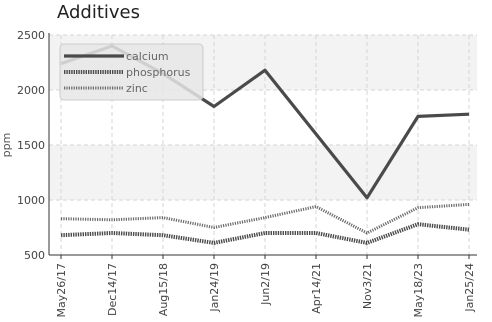 The height and width of the screenshot is (322, 492). What do you see at coordinates (99, 12) in the screenshot?
I see `chart-title: Additives` at bounding box center [99, 12].